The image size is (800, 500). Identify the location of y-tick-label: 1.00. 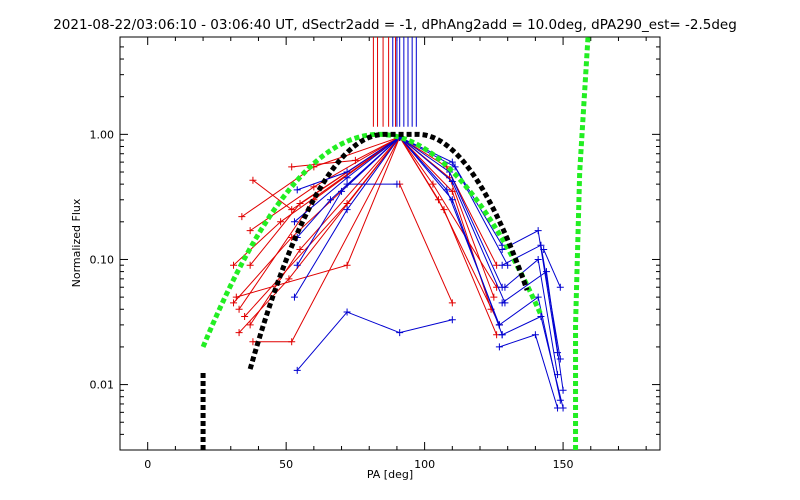
(102, 134).